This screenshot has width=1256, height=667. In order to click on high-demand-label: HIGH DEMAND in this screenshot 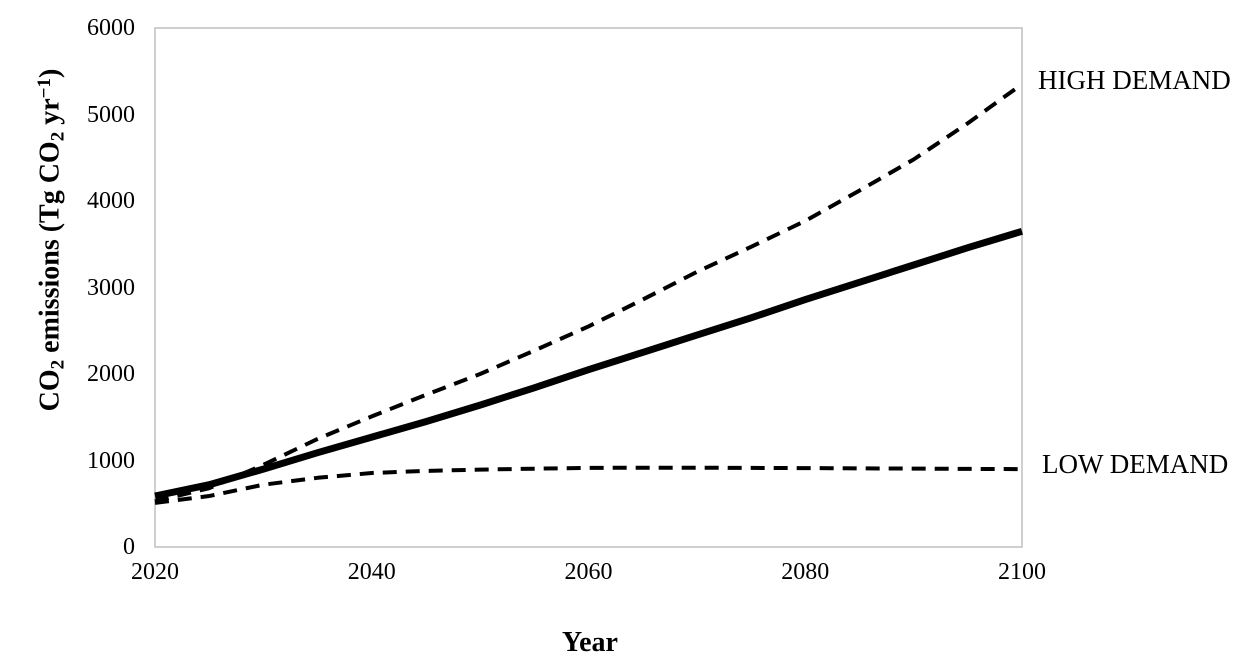, I will do `click(1134, 80)`.